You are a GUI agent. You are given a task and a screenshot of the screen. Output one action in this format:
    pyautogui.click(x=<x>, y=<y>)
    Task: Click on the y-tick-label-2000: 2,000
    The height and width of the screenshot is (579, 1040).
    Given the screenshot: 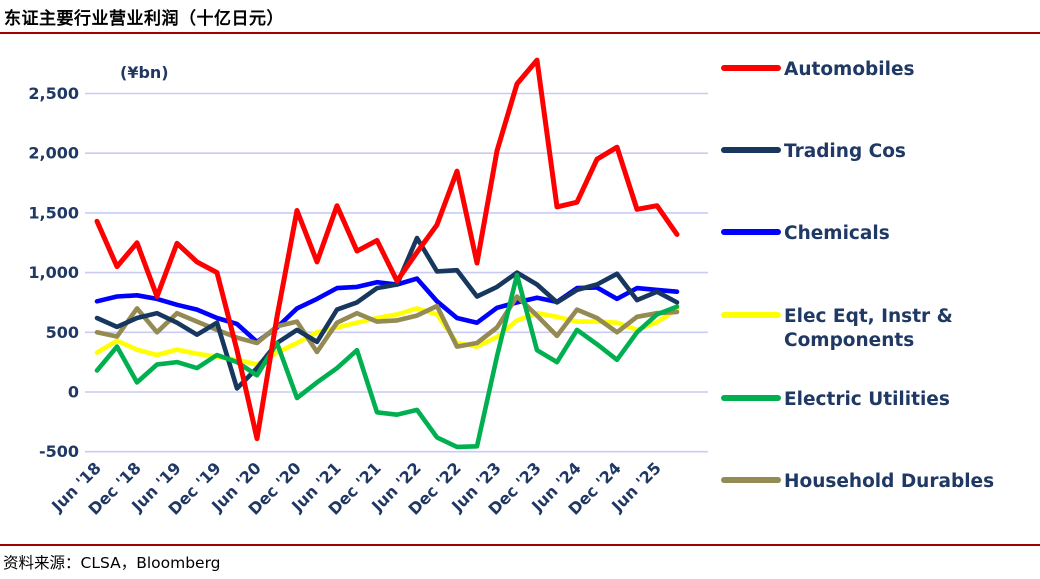 What is the action you would take?
    pyautogui.click(x=53, y=153)
    